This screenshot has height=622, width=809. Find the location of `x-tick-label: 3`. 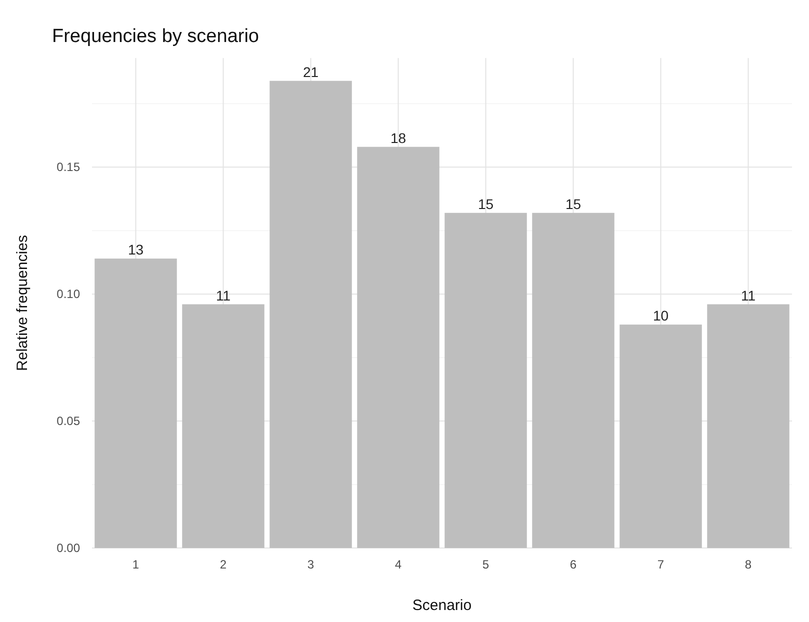

x-tick-label: 3 is located at coordinates (310, 565).